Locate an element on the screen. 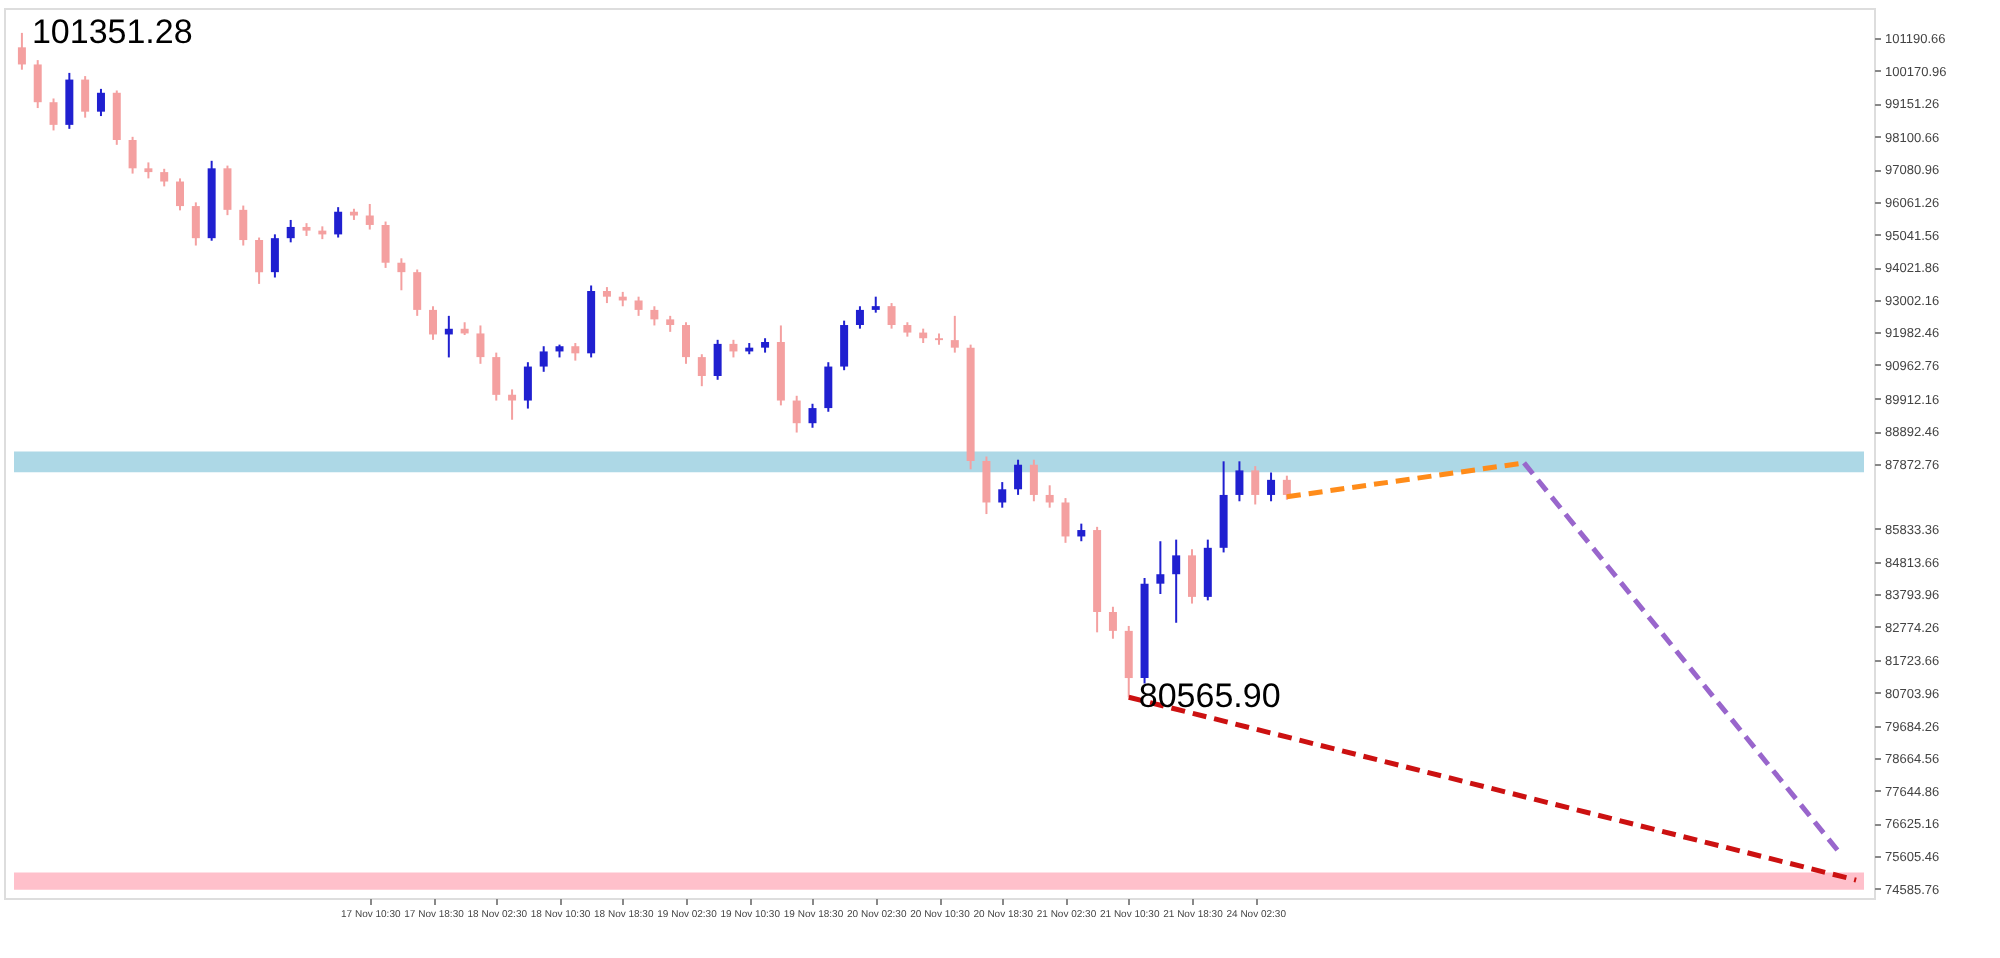 The image size is (2000, 958). annotation: 101351.28 is located at coordinates (112, 31).